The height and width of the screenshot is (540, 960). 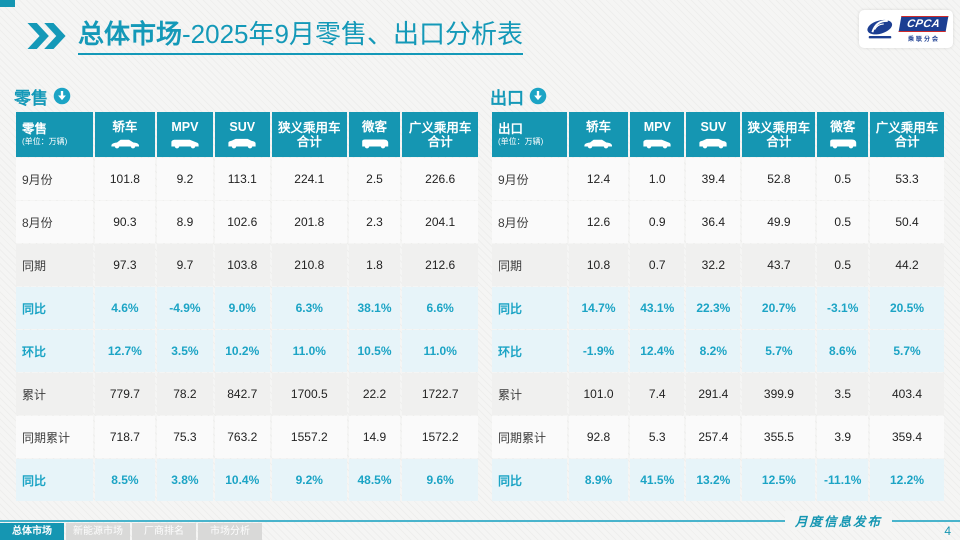 I want to click on cell-value: 92.8, so click(x=598, y=437).